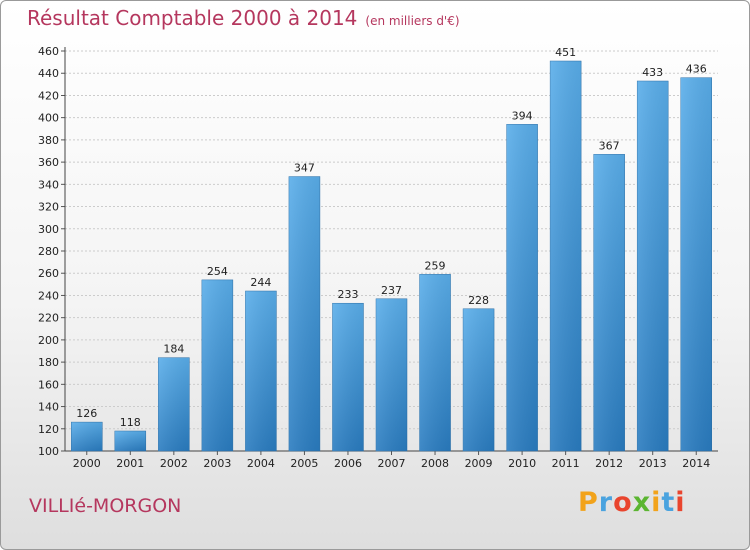 The width and height of the screenshot is (750, 550). What do you see at coordinates (347, 294) in the screenshot?
I see `bar-value-label: 233` at bounding box center [347, 294].